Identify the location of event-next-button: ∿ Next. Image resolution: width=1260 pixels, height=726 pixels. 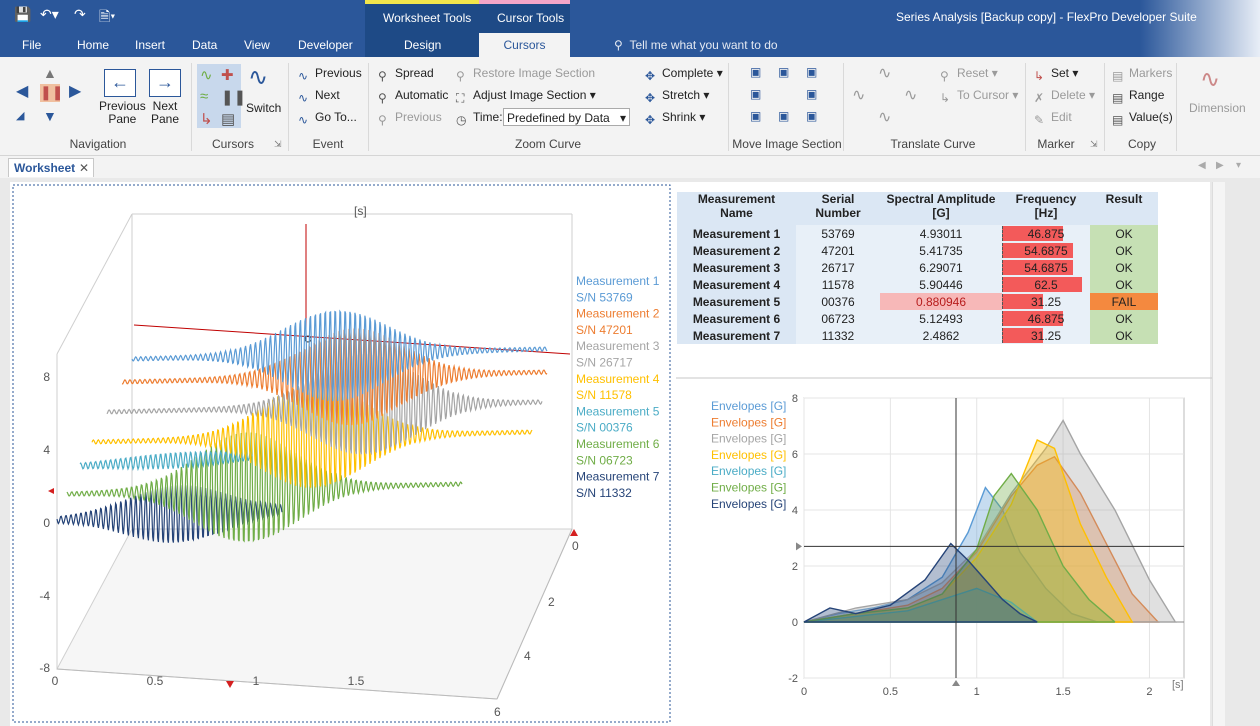
(319, 96).